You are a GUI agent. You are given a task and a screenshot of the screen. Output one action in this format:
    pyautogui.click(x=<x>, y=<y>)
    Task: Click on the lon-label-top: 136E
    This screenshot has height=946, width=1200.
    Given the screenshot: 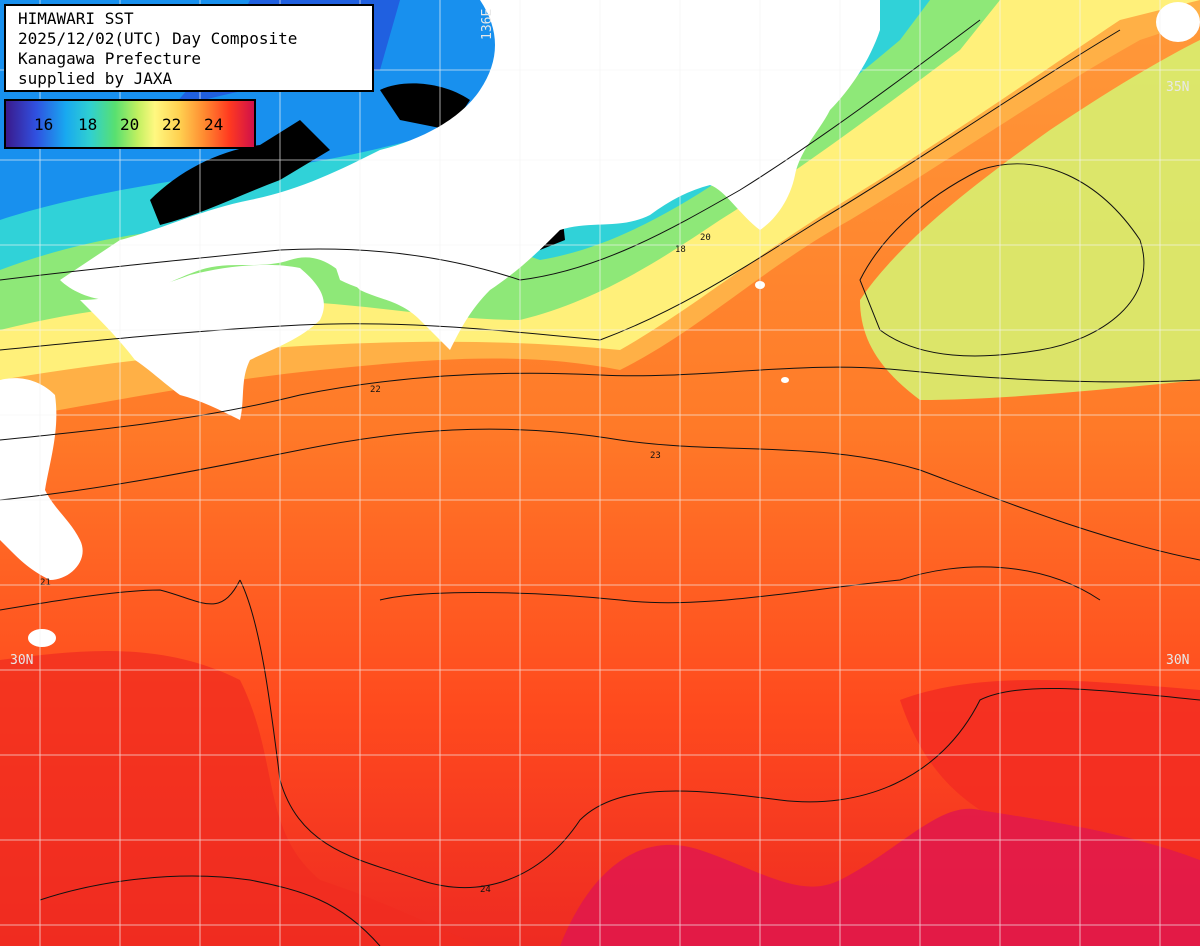 What is the action you would take?
    pyautogui.click(x=487, y=24)
    